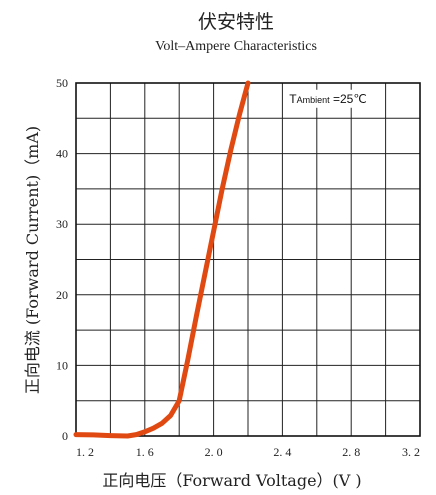 The height and width of the screenshot is (495, 436). What do you see at coordinates (348, 99) in the screenshot?
I see `annotation-value: =25℃` at bounding box center [348, 99].